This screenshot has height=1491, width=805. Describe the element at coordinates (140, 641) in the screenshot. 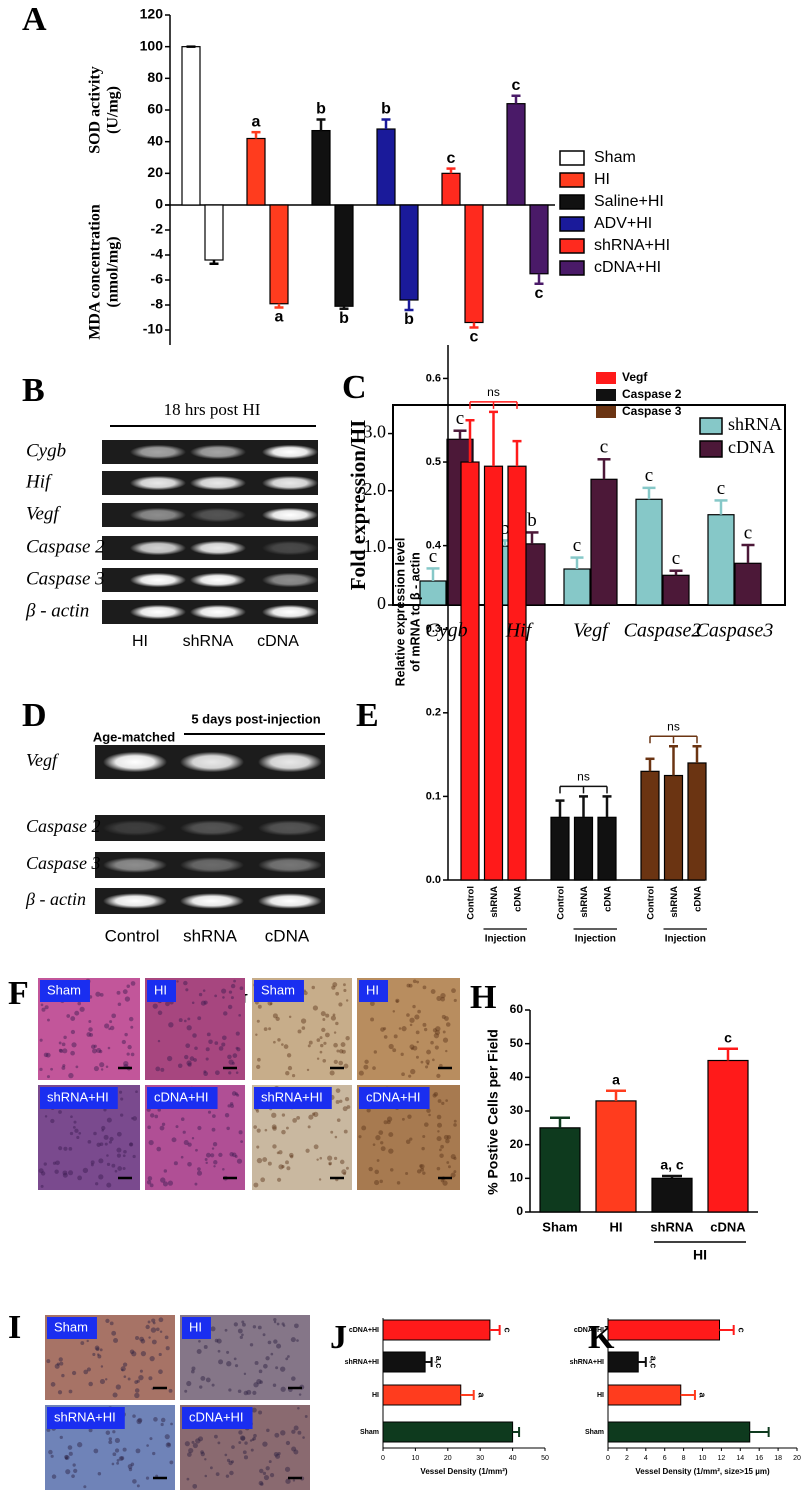

I see `gel-column-label: HI` at that location.